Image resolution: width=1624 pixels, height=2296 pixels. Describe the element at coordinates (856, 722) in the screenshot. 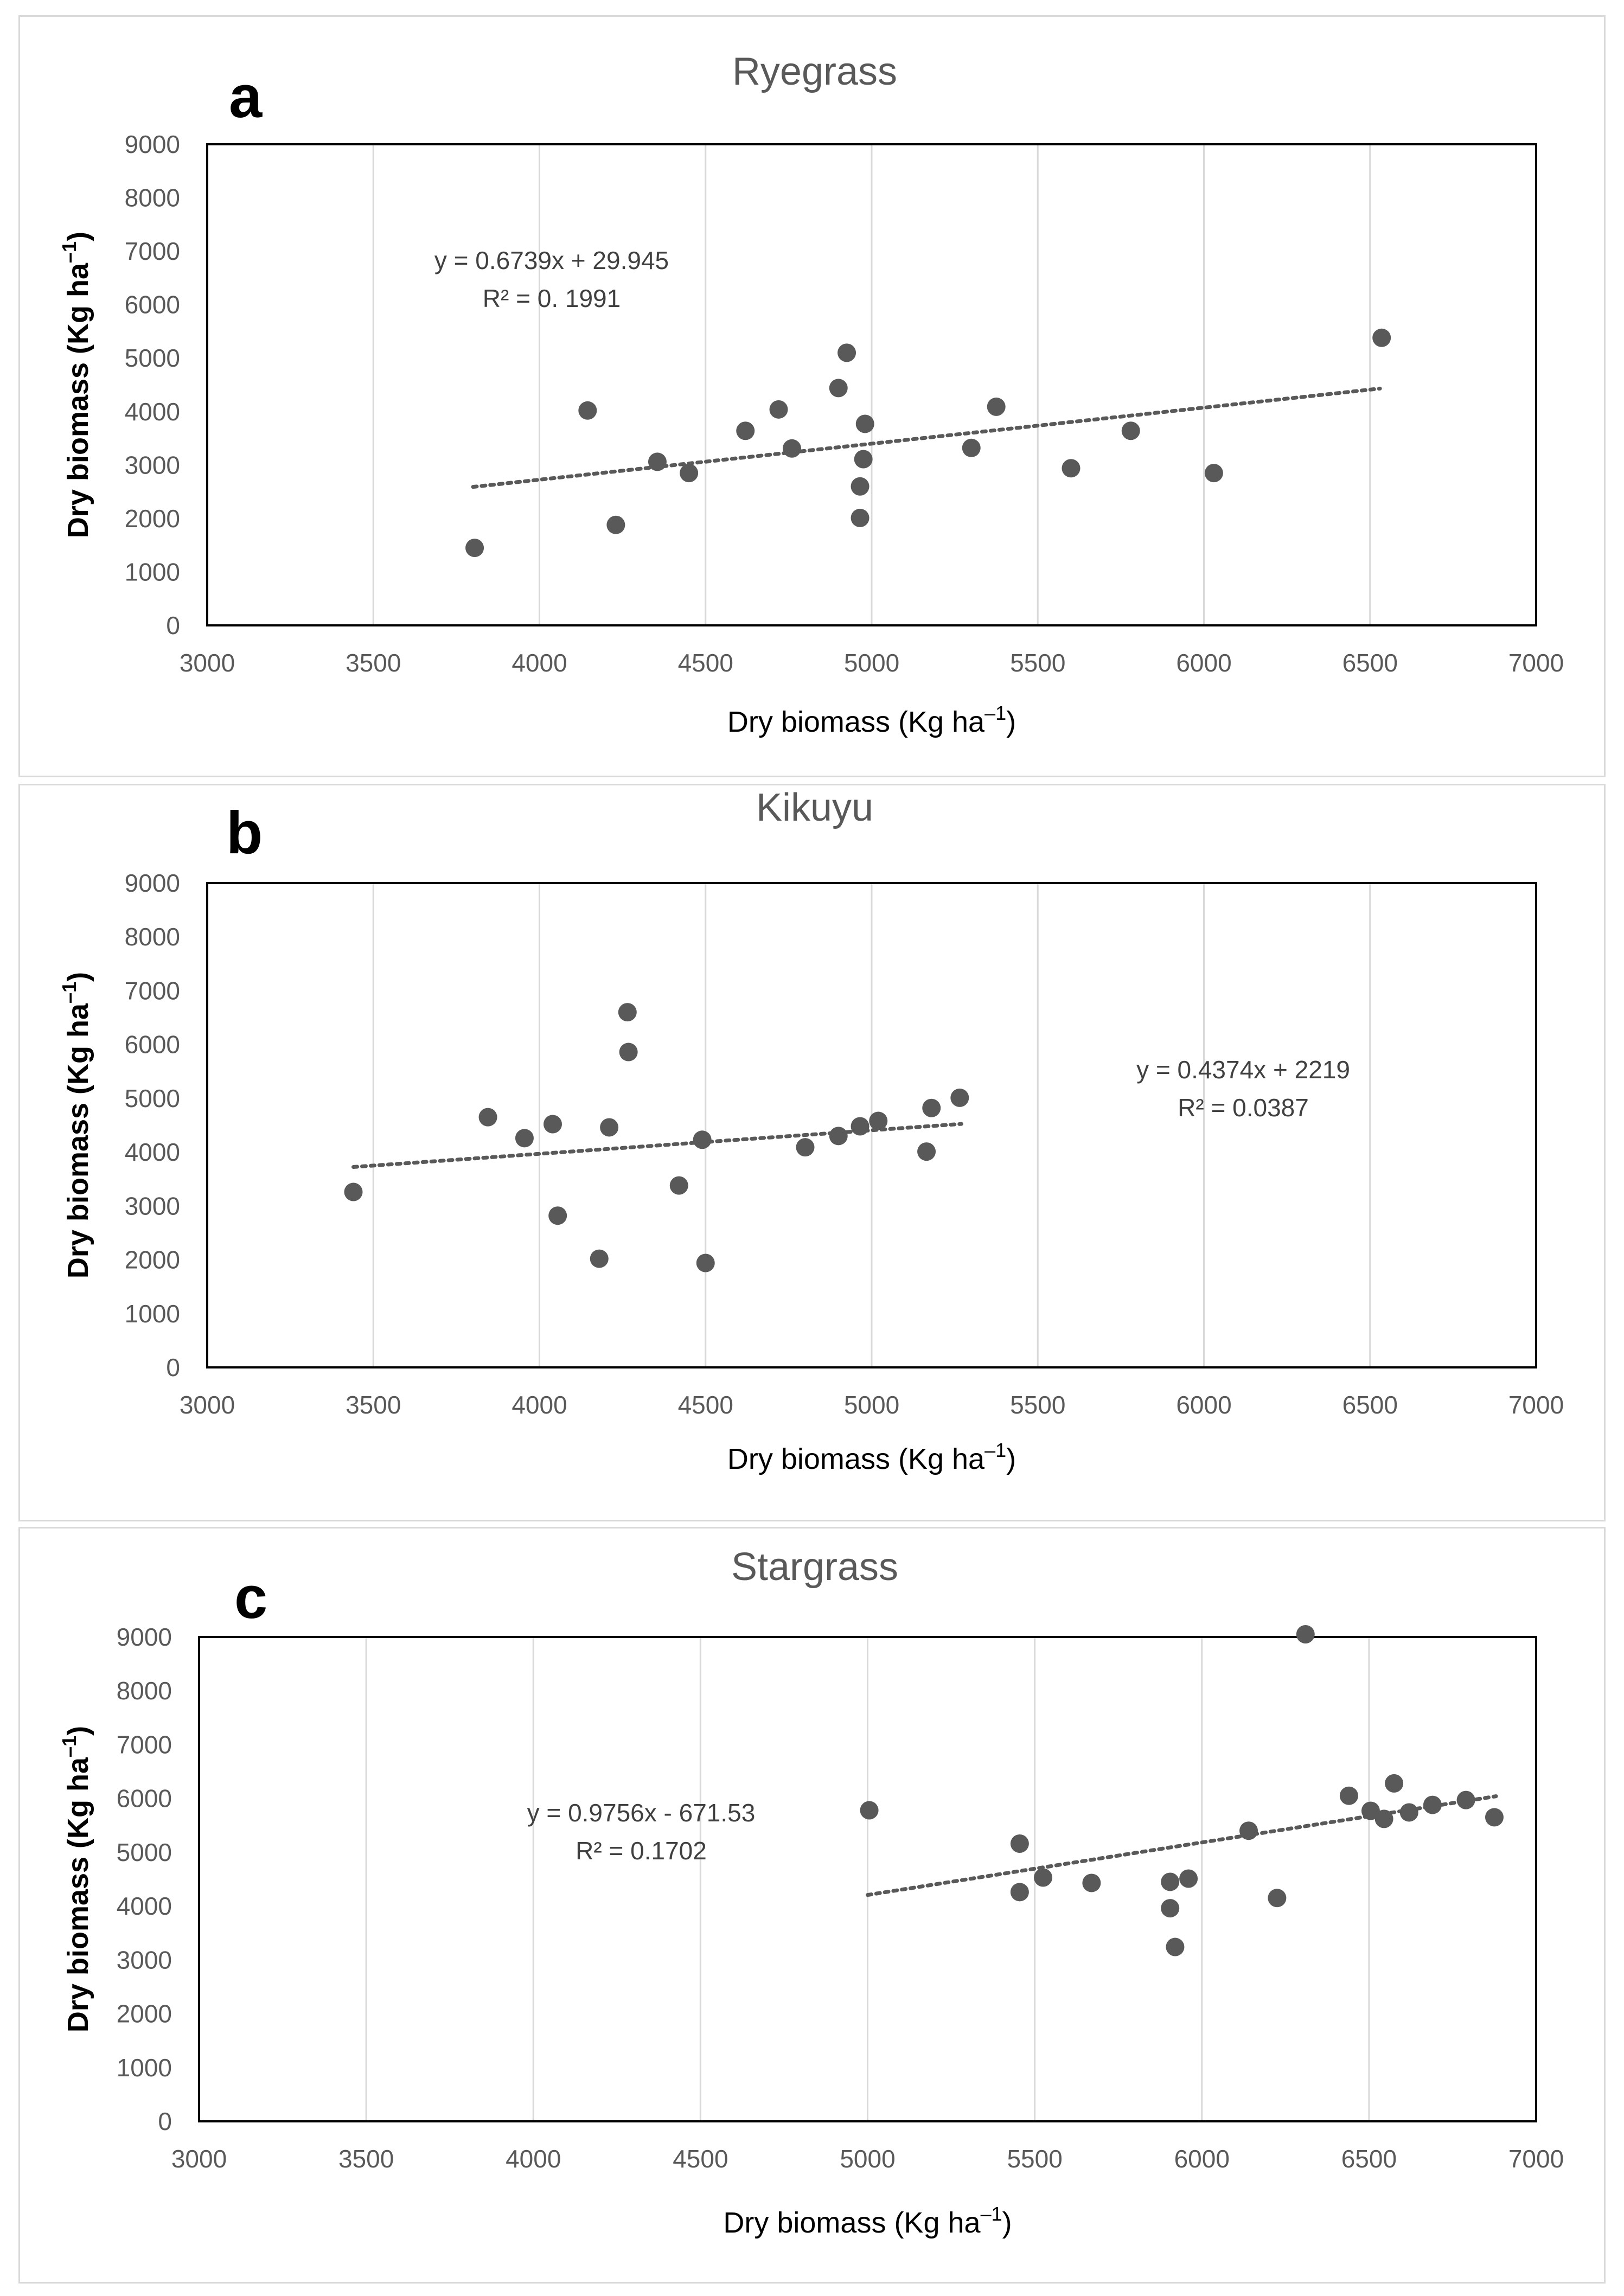

I see `x-axis-label-text: Dry biomass (Kg ha` at that location.